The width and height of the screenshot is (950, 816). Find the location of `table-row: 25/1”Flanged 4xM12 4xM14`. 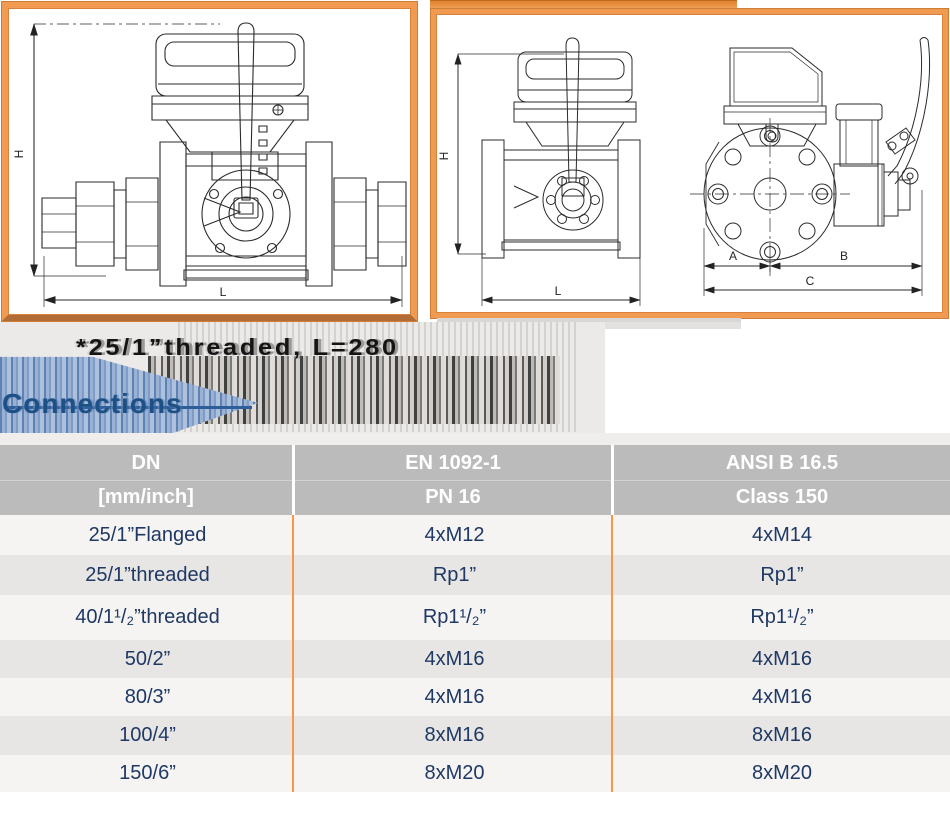

table-row: 25/1”Flanged 4xM12 4xM14 is located at coordinates (475, 535).